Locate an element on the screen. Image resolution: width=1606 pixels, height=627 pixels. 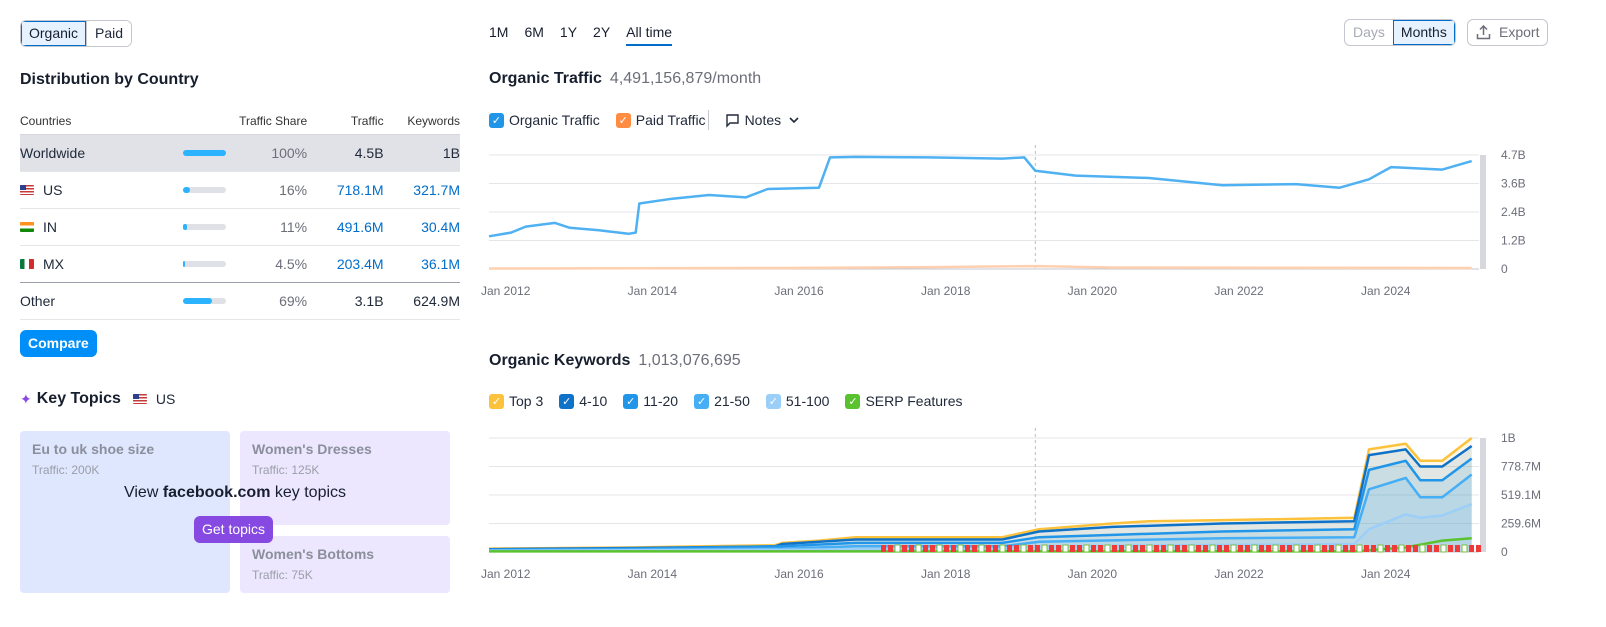
keywords-link: 321.7M is located at coordinates (436, 190).